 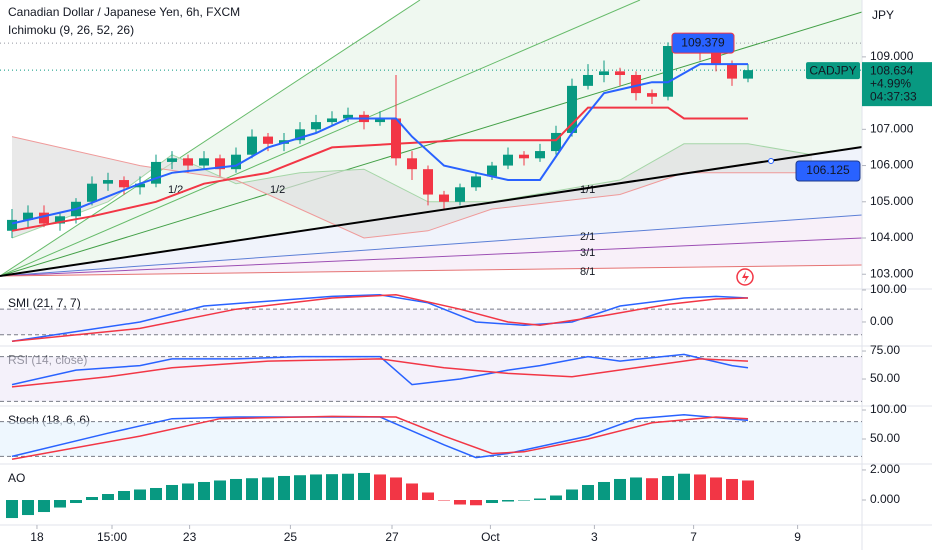 What do you see at coordinates (885, 469) in the screenshot?
I see `y-tick-label: 2.000` at bounding box center [885, 469].